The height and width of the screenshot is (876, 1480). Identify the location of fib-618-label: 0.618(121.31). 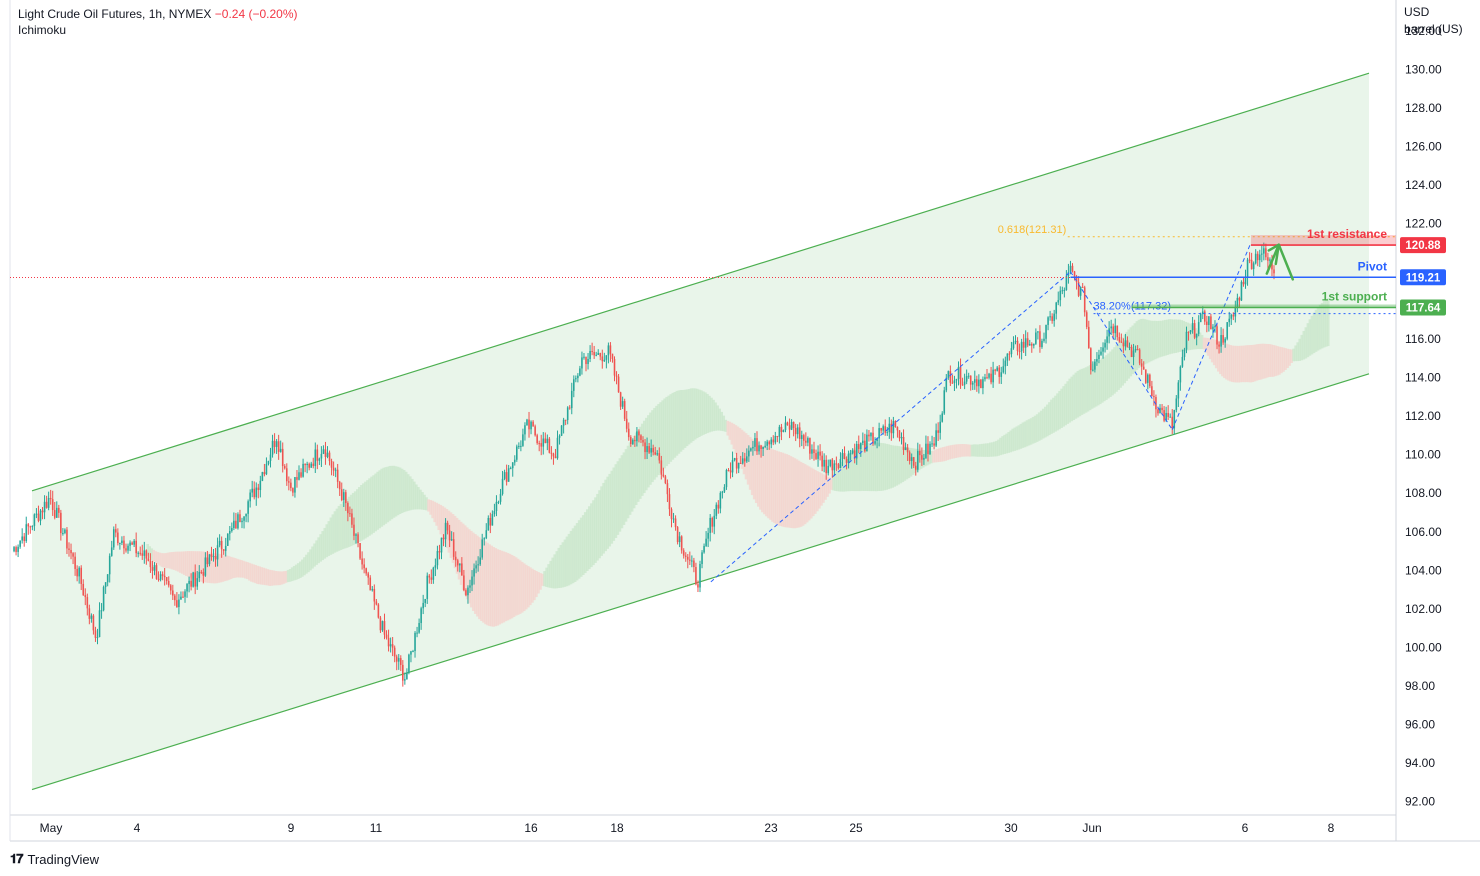
(1032, 230).